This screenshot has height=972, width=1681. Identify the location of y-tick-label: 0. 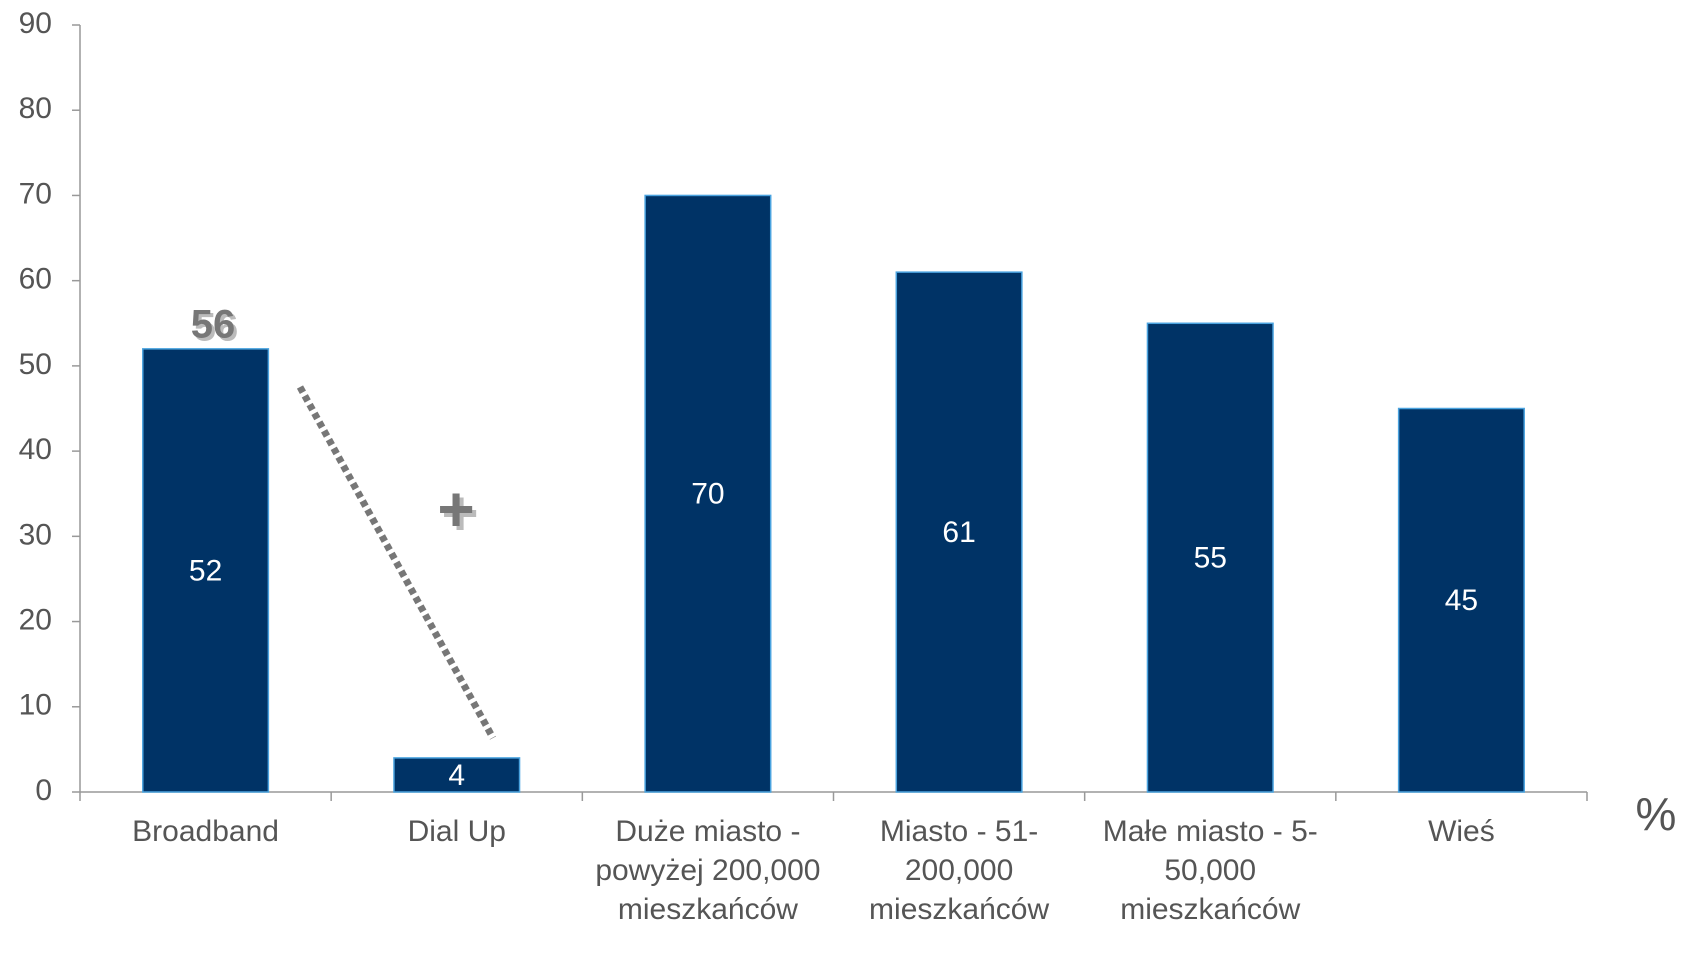
(43, 790).